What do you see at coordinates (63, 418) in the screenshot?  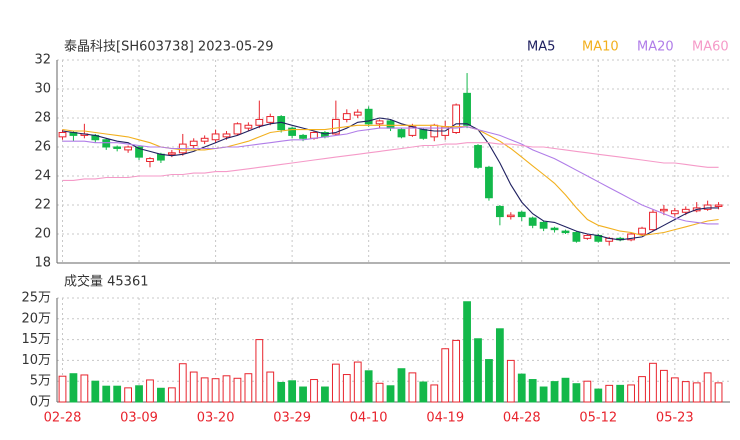 I see `x-tick-label: 02-28` at bounding box center [63, 418].